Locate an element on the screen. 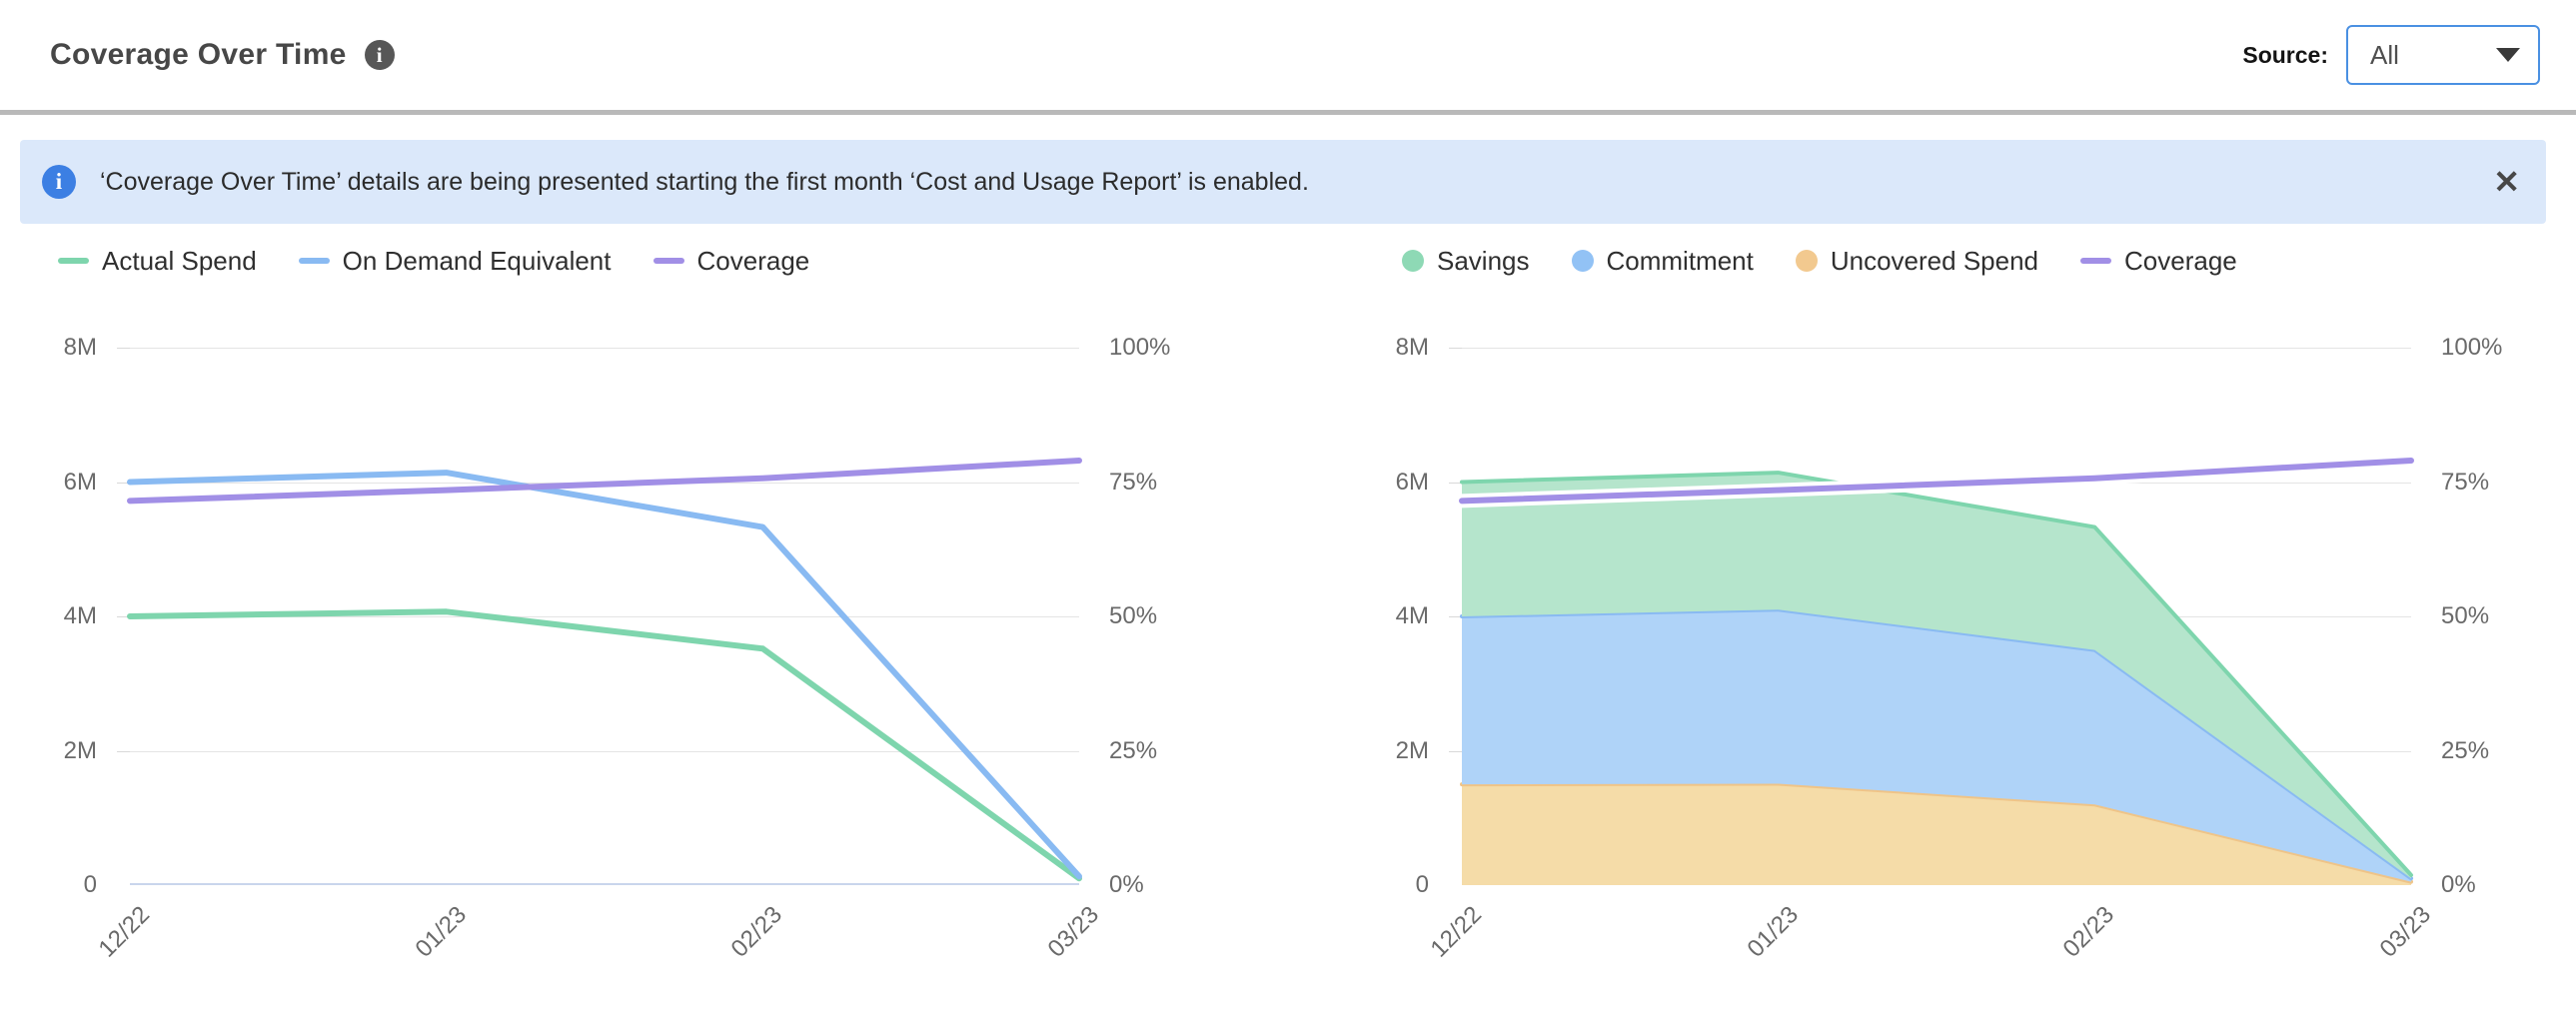  area-uncovered-spend is located at coordinates (1936, 834).